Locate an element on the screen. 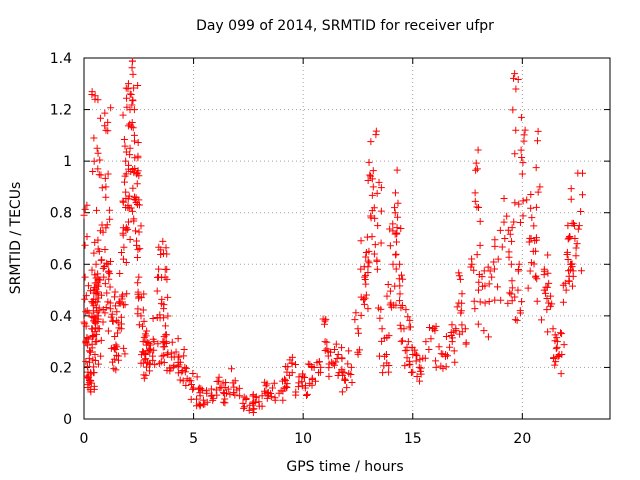 This screenshot has width=640, height=480. y-tick-label: 0 is located at coordinates (67, 420).